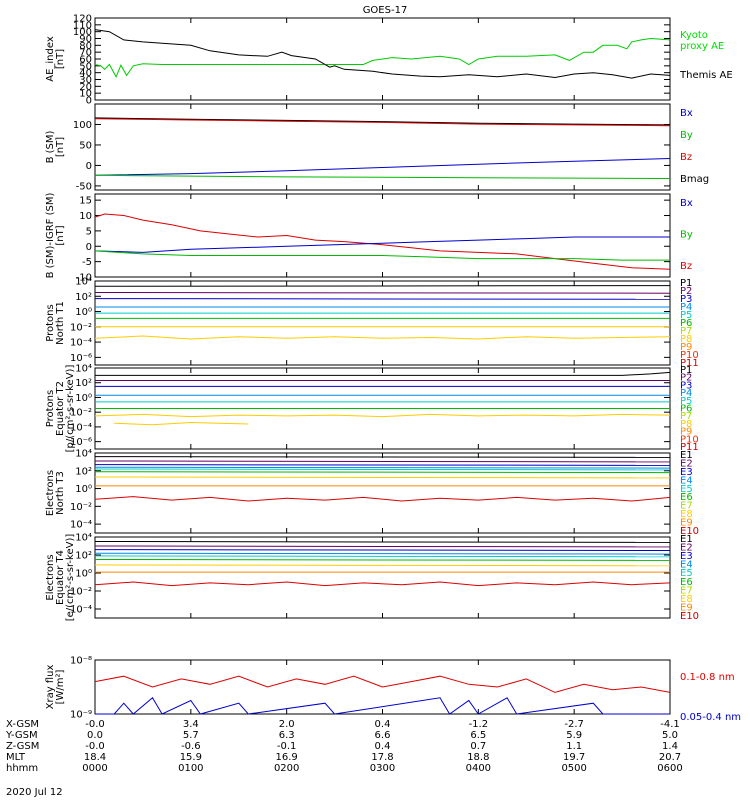  Describe the element at coordinates (385, 10) in the screenshot. I see `plot-title: GOES-17` at that location.